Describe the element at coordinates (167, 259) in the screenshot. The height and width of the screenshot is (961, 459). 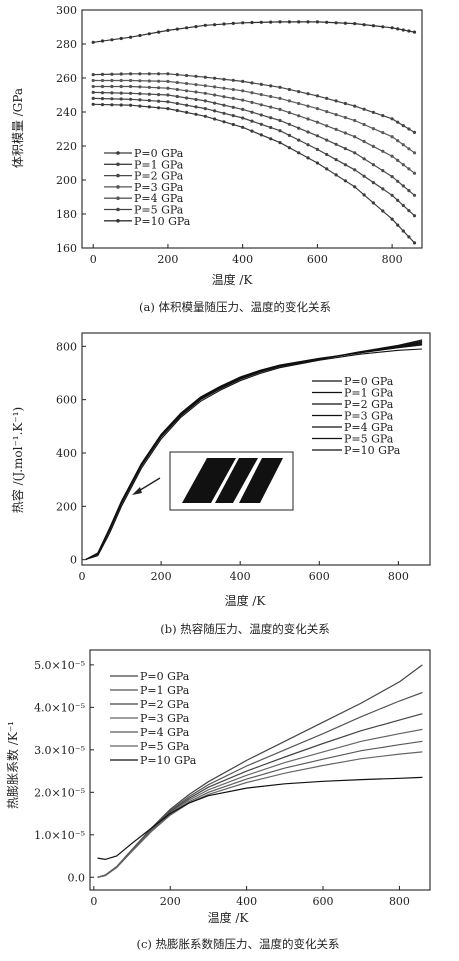
I see `chart-a-xtick-label: 200` at that location.